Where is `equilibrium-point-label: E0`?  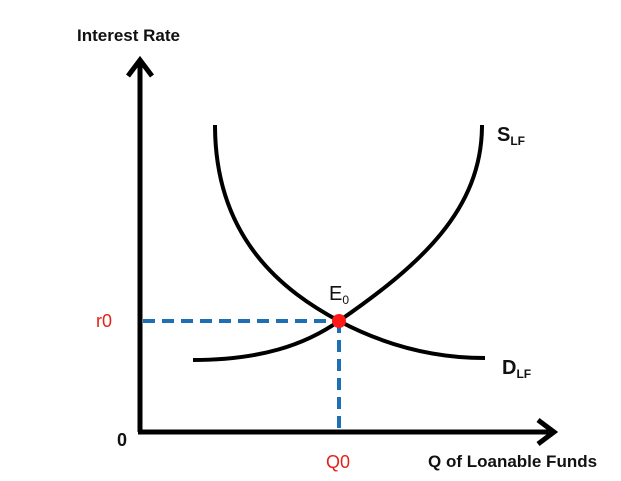
equilibrium-point-label: E0 is located at coordinates (339, 295).